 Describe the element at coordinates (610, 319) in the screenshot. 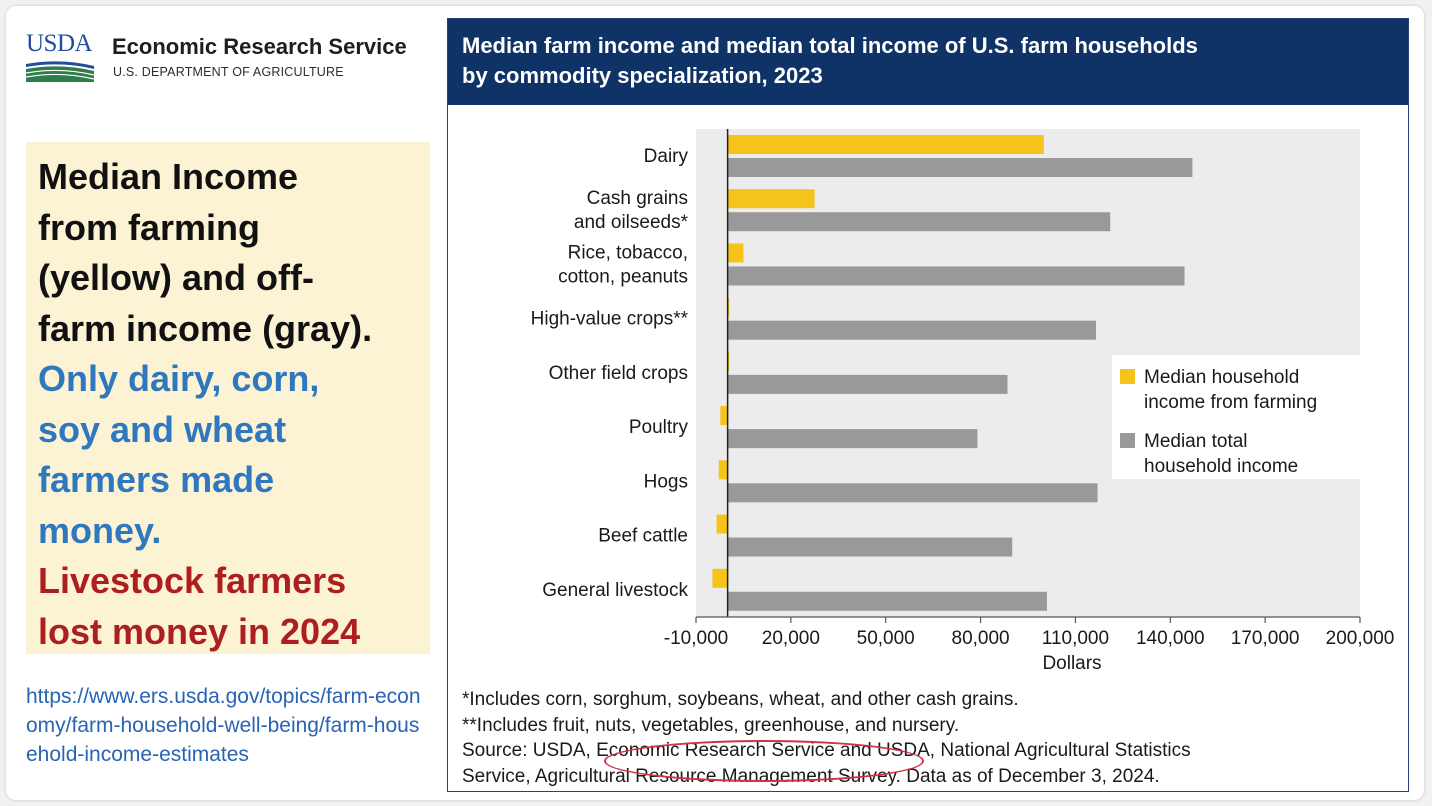

I see `category-label: High-value crops**` at that location.